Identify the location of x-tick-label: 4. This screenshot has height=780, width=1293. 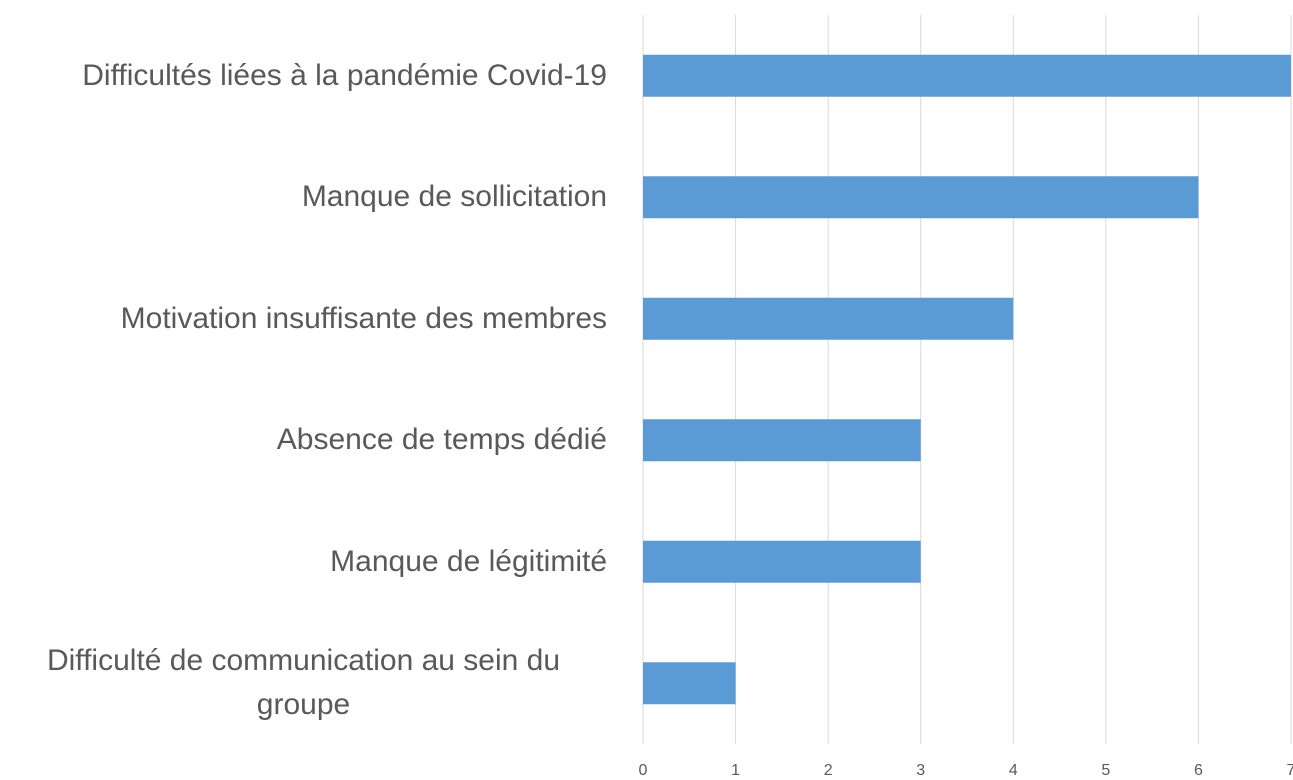
(1013, 770).